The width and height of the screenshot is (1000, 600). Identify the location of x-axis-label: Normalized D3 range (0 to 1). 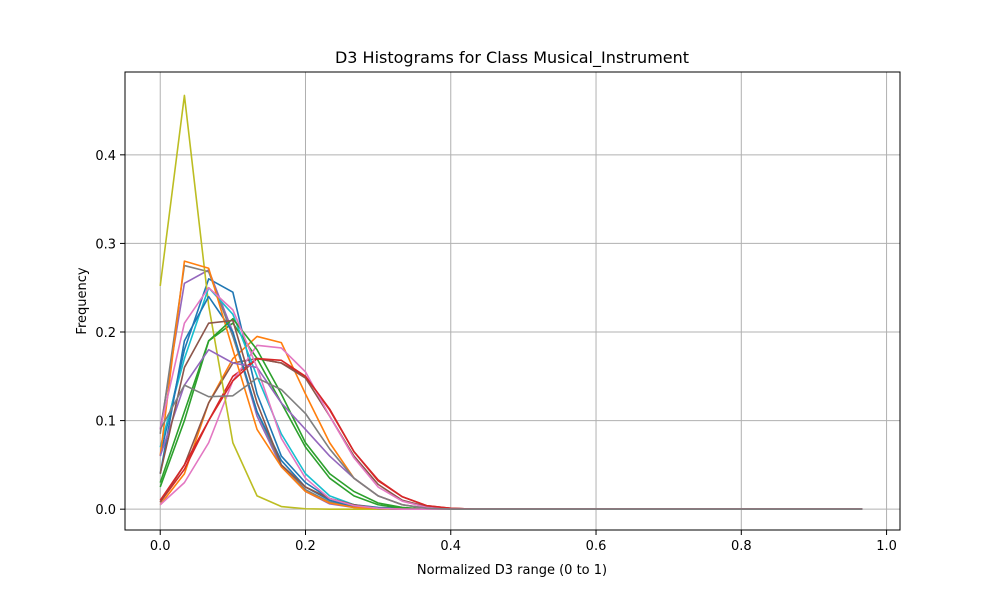
(512, 570).